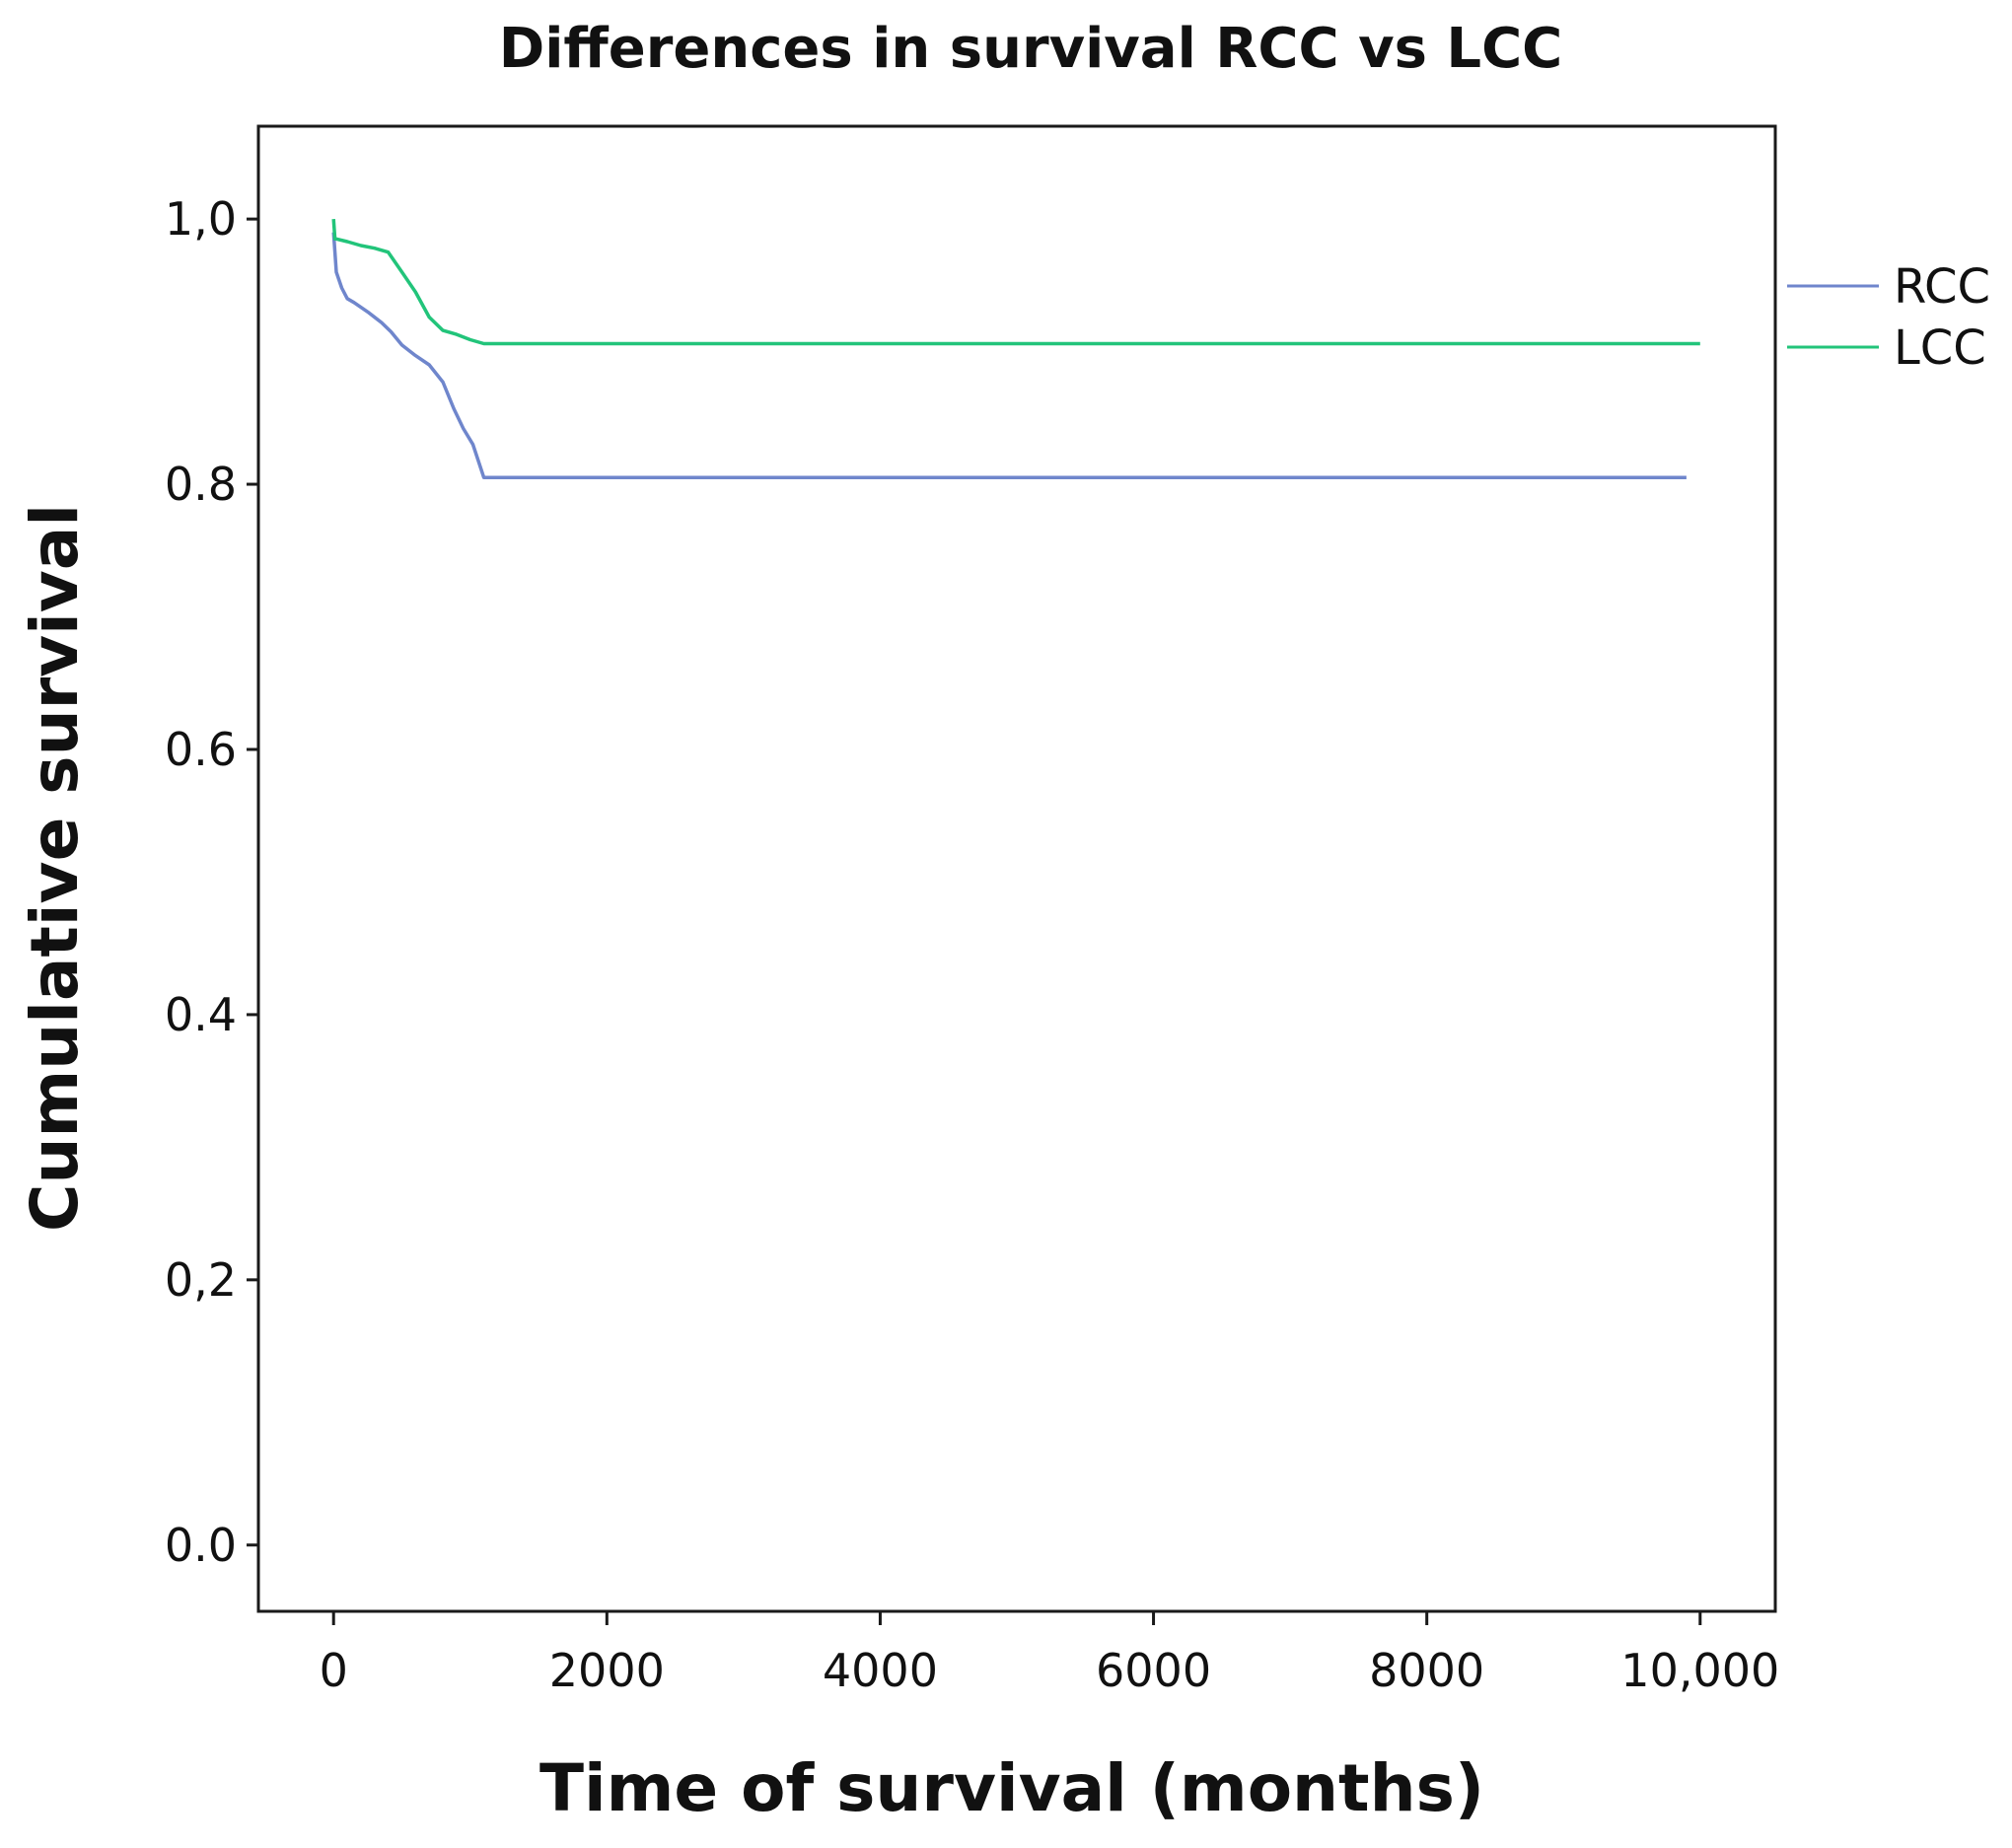 The width and height of the screenshot is (2012, 1848). I want to click on x-tick-label-4: 8000, so click(1427, 1670).